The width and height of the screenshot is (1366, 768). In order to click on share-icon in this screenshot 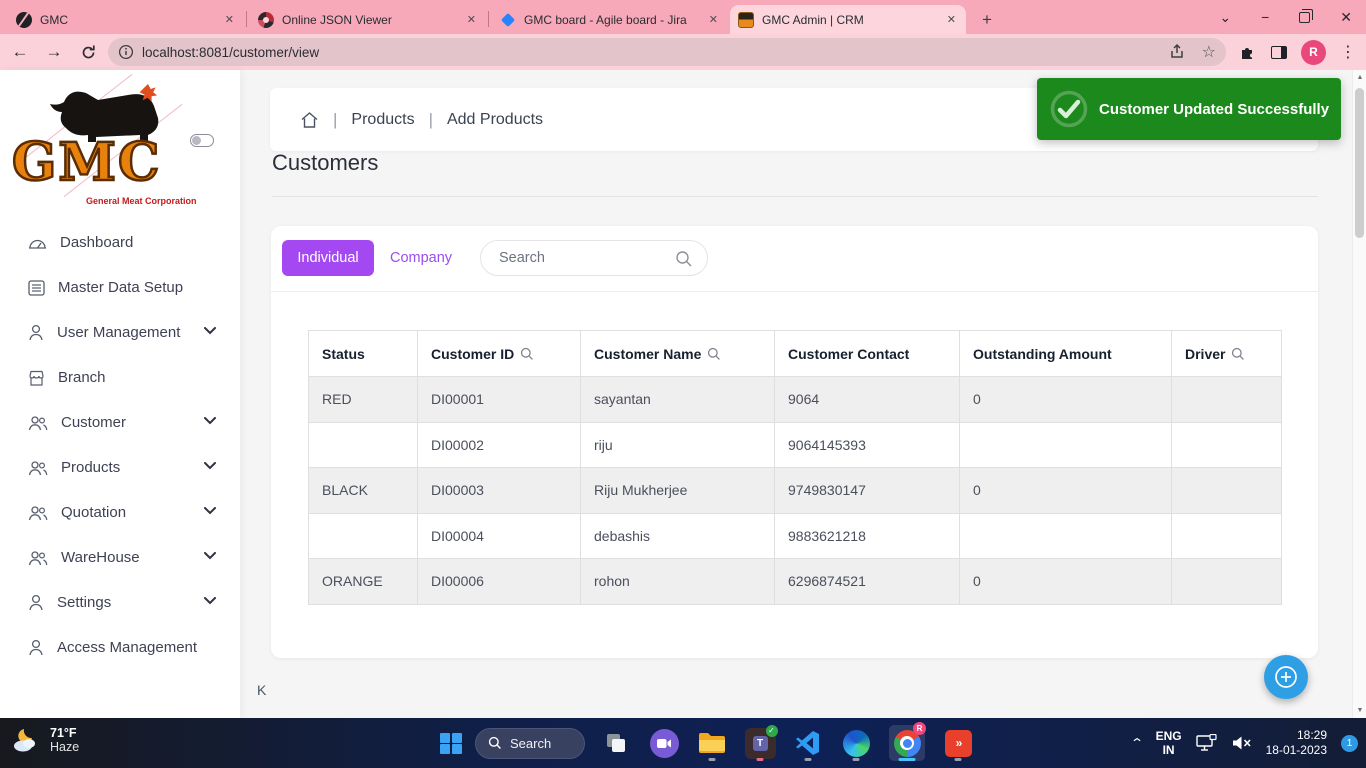, I will do `click(1177, 52)`.